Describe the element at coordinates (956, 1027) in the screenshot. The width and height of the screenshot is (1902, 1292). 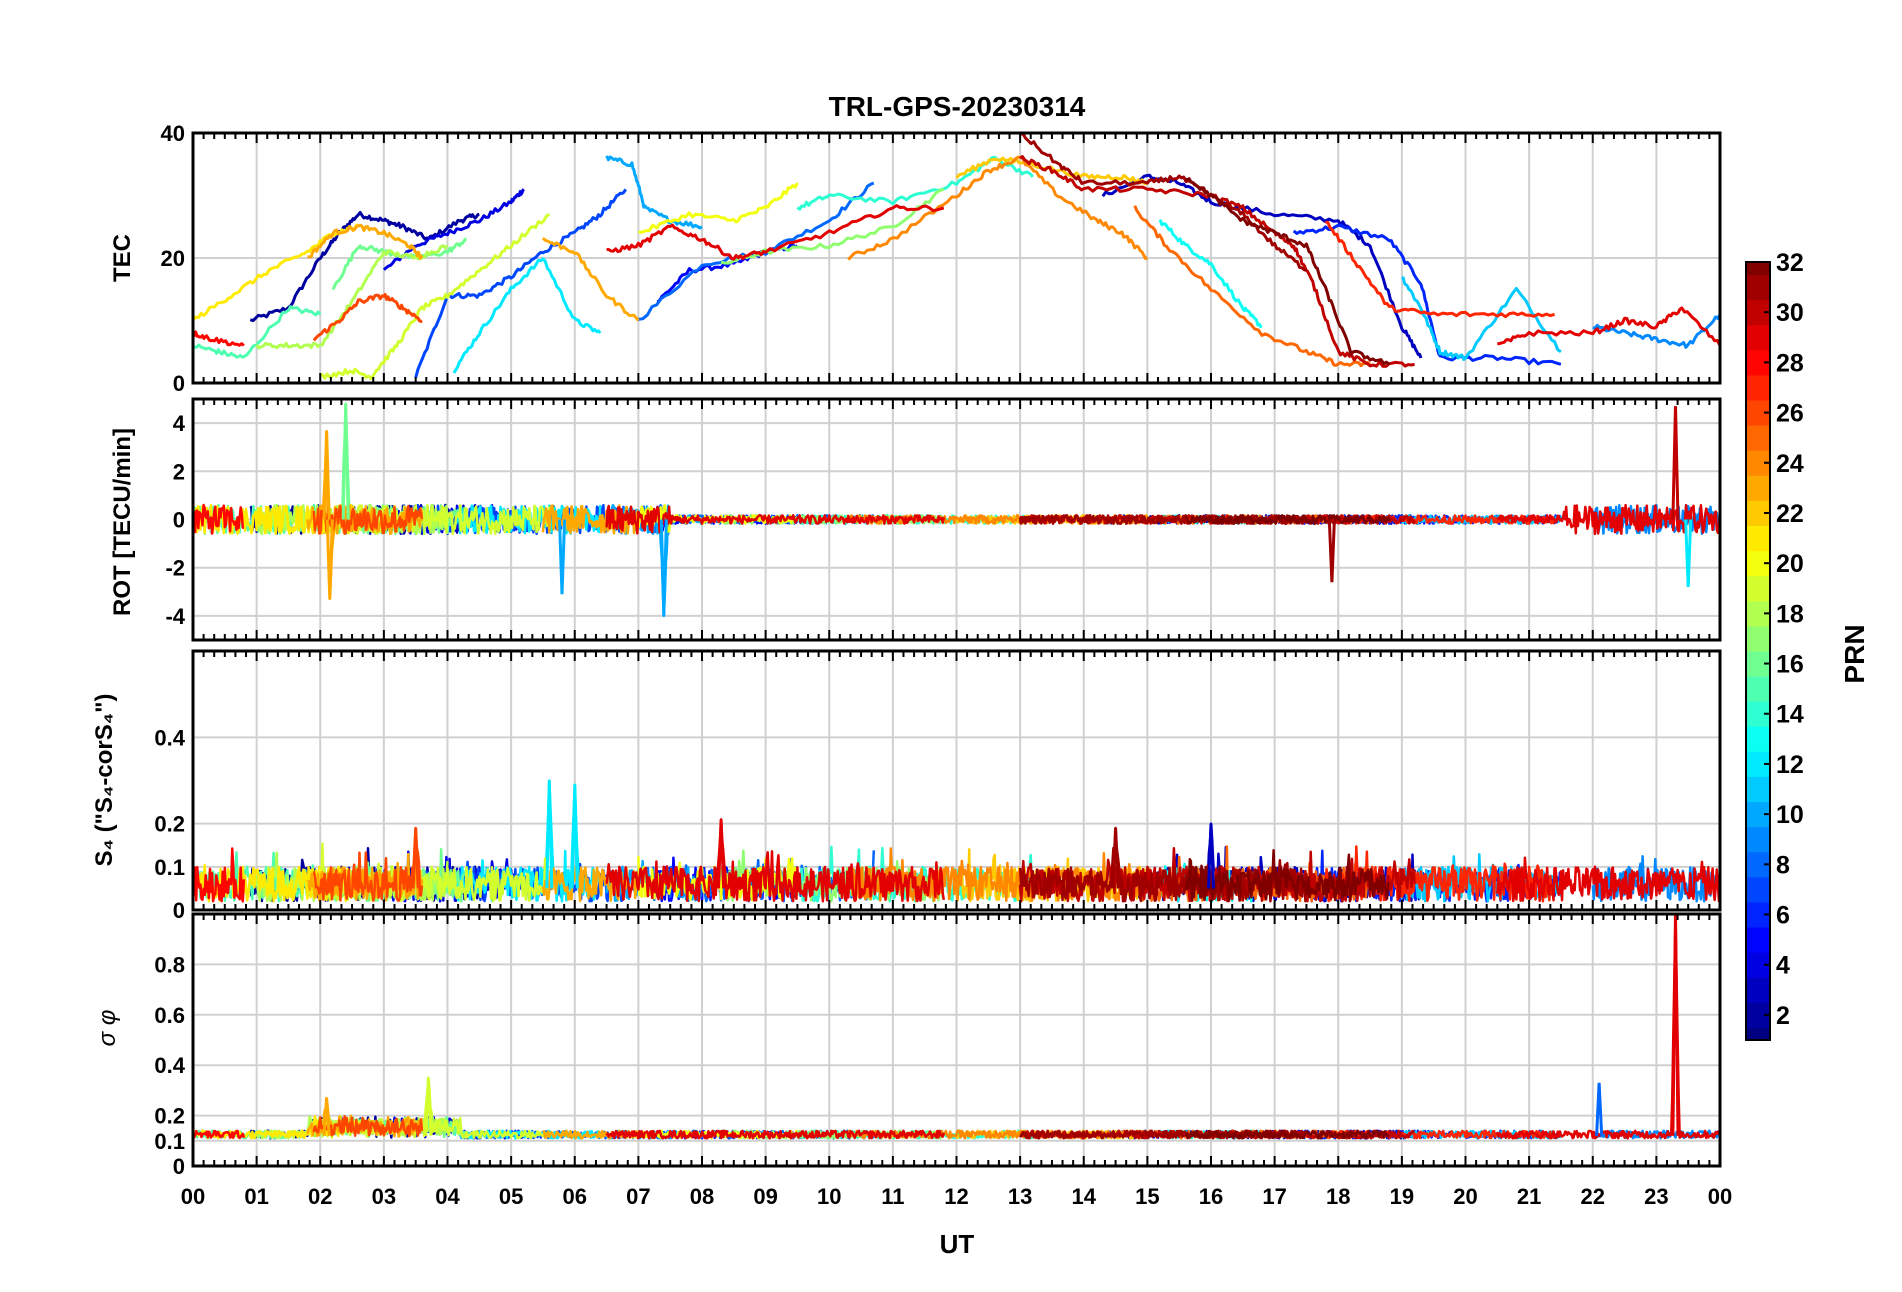
I see `plot-area` at that location.